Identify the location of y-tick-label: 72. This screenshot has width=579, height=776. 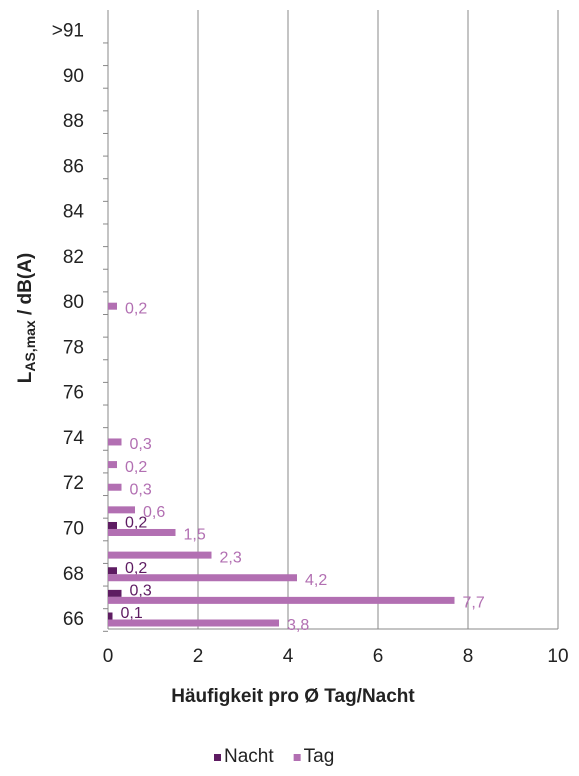
(73, 483).